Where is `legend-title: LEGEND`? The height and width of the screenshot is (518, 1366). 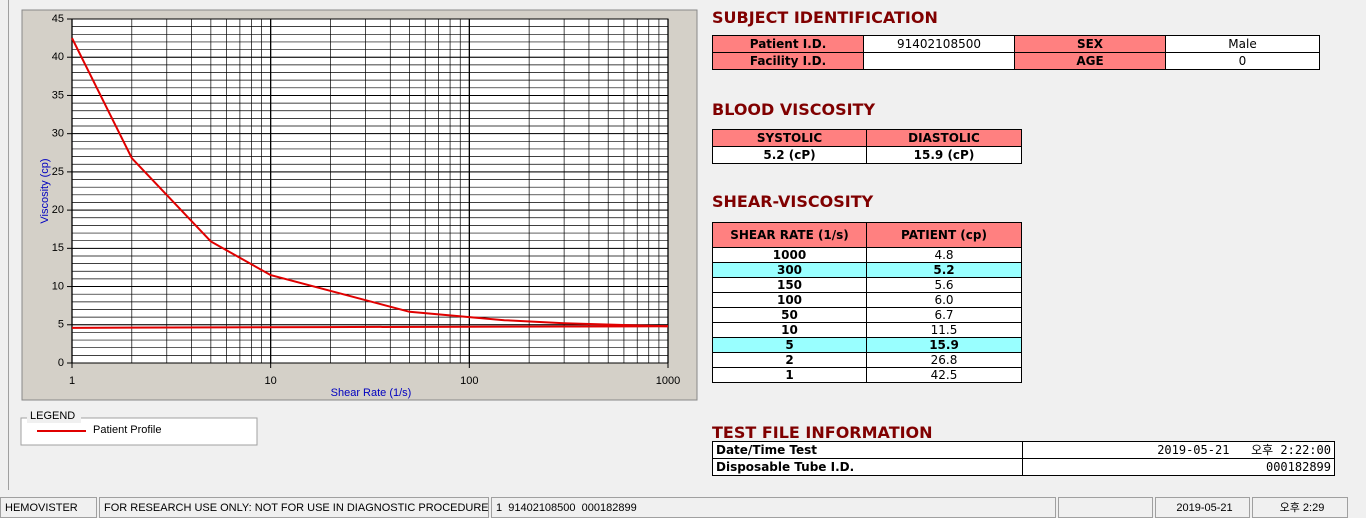 legend-title: LEGEND is located at coordinates (52, 416).